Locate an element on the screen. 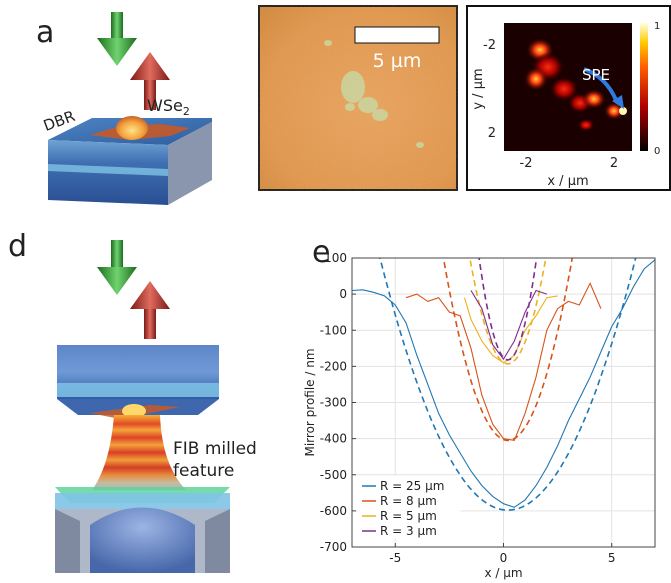  legend-entry: R = 8 µm is located at coordinates (408, 501).